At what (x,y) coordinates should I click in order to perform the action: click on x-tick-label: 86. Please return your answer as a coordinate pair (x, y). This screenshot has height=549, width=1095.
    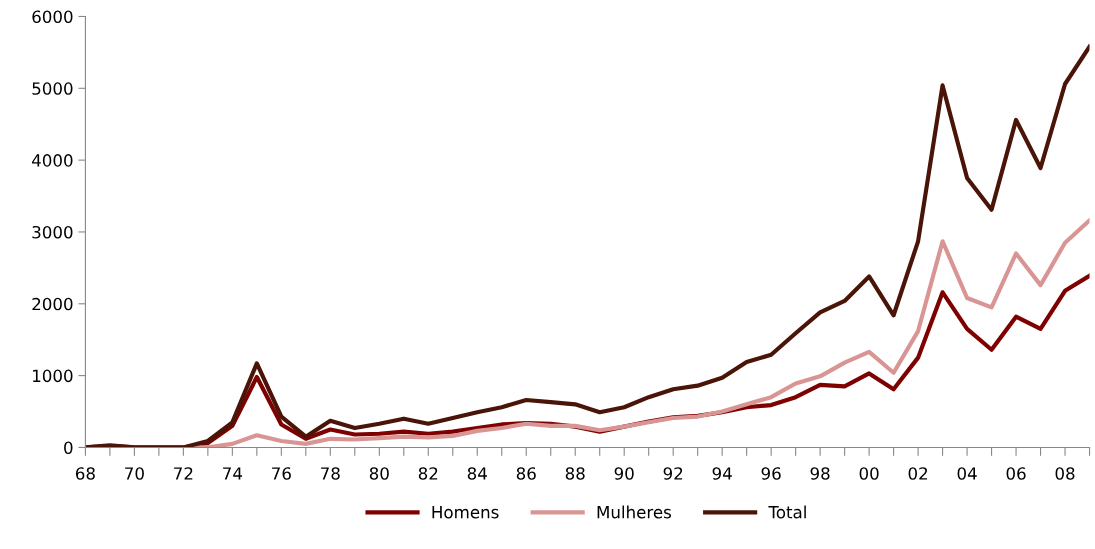
    Looking at the image, I should click on (526, 473).